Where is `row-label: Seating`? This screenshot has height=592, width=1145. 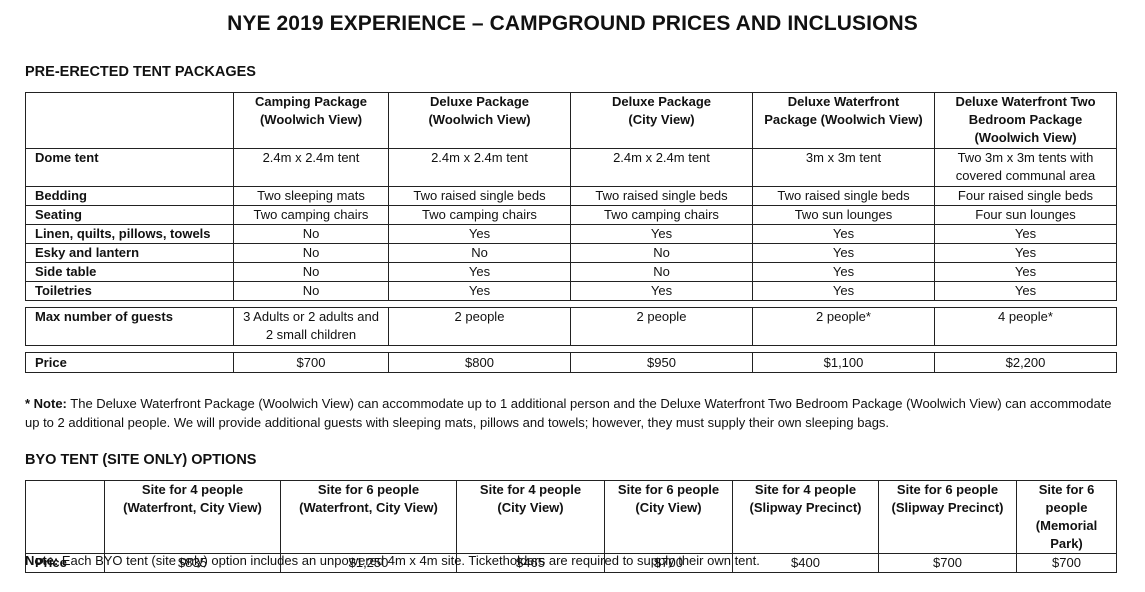 row-label: Seating is located at coordinates (129, 215).